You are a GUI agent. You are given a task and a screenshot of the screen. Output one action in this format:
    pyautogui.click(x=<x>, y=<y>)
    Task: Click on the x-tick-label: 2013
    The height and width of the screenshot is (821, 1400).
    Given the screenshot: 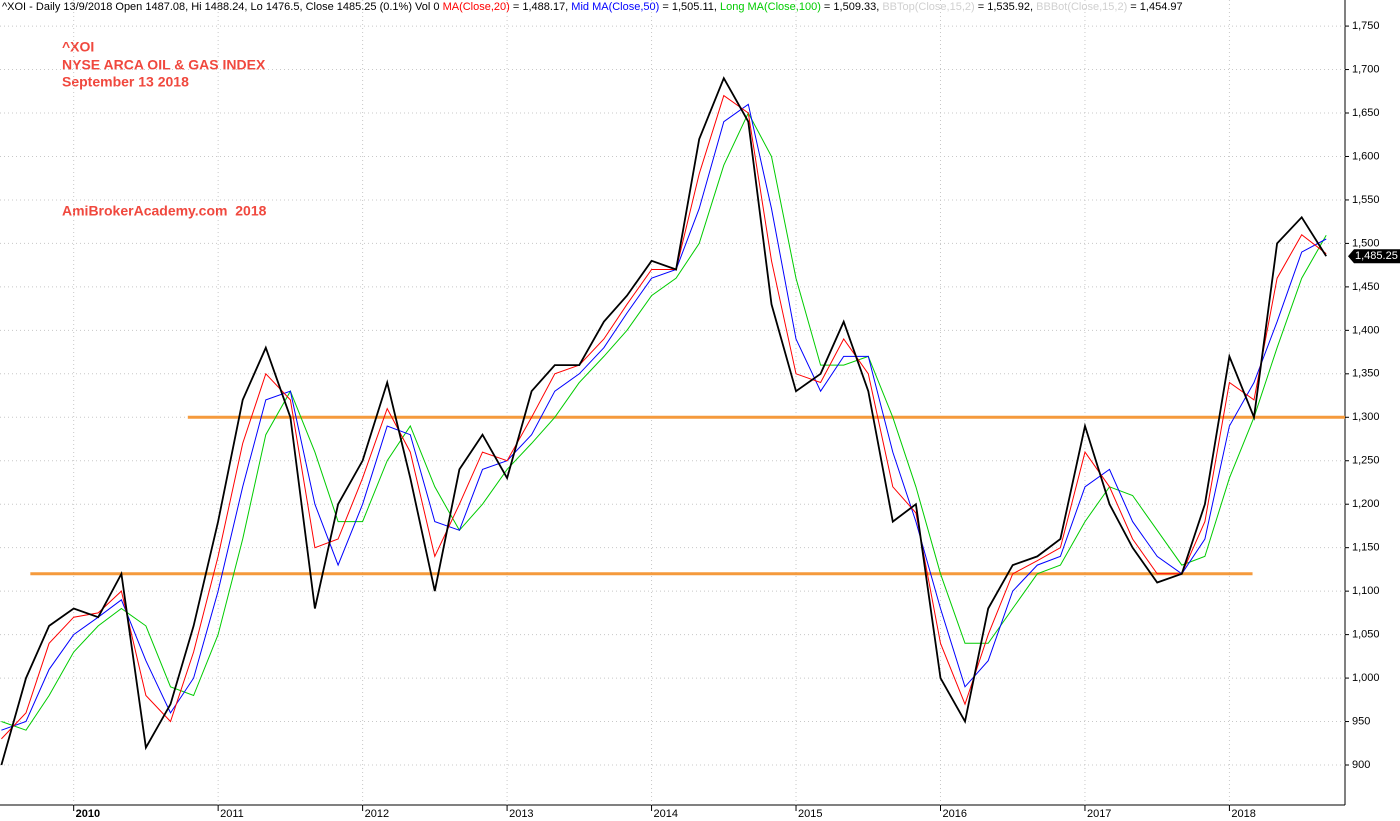 What is the action you would take?
    pyautogui.click(x=521, y=814)
    